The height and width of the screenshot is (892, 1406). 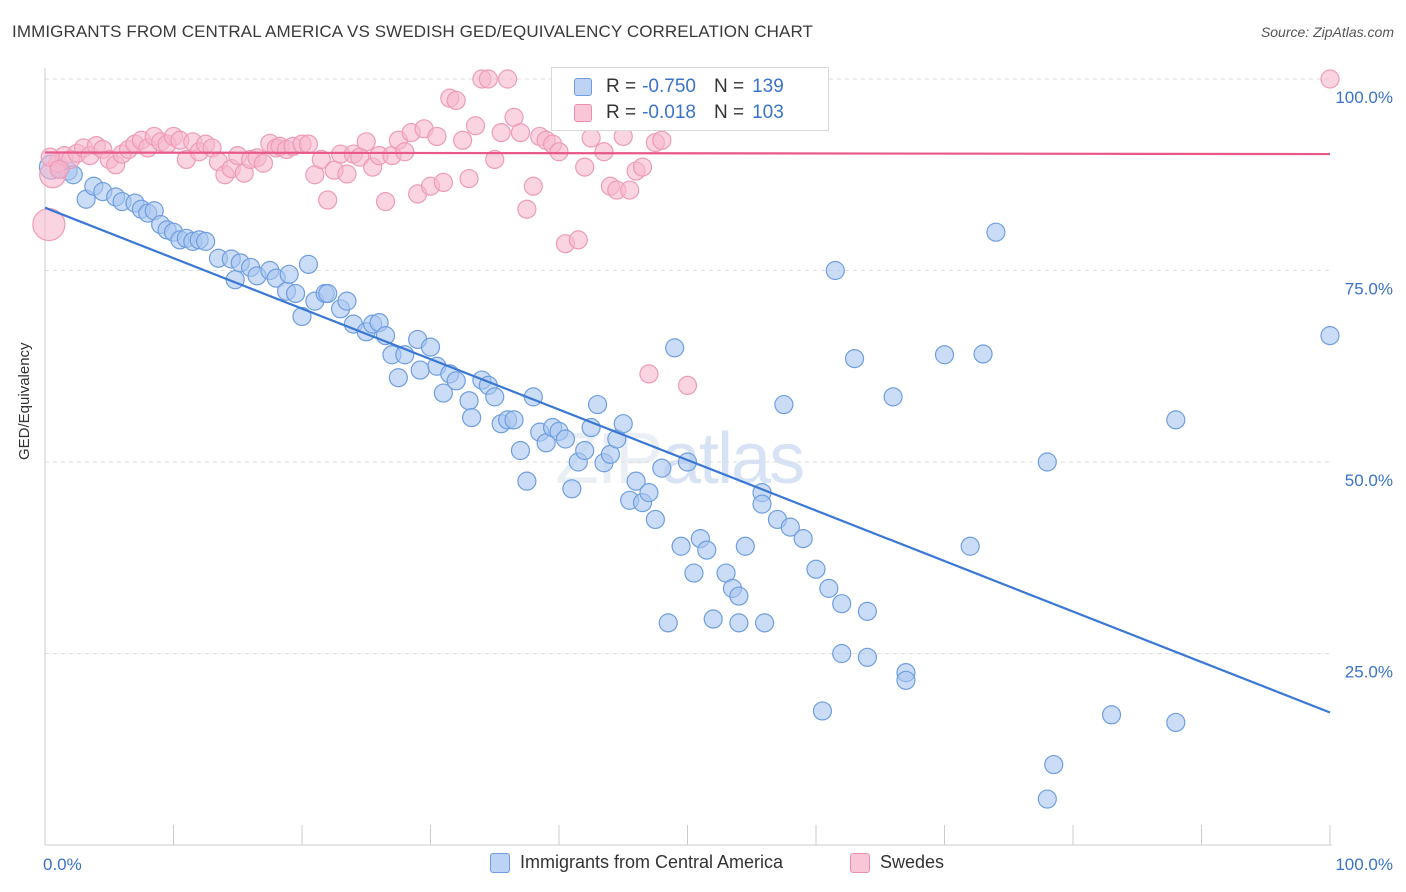 I want to click on legend-swatch-blue, so click(x=583, y=87).